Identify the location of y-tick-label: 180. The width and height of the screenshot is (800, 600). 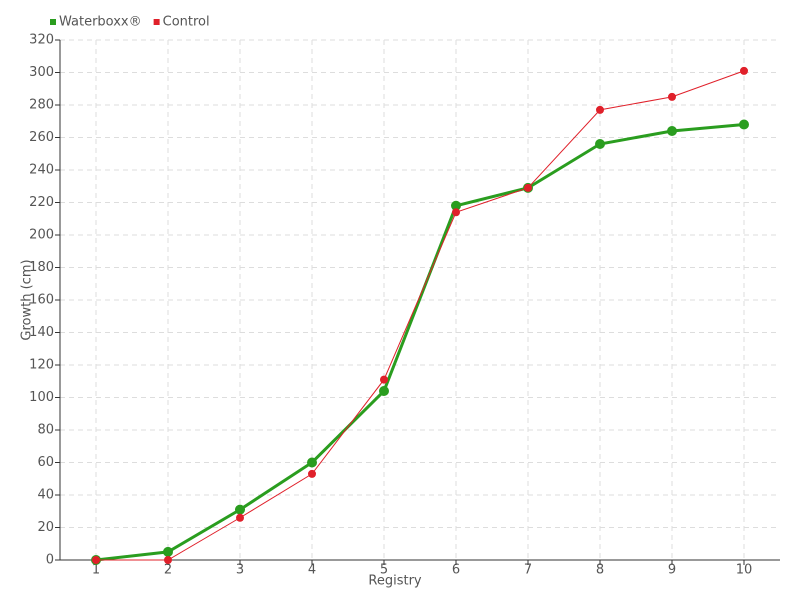
(41, 267).